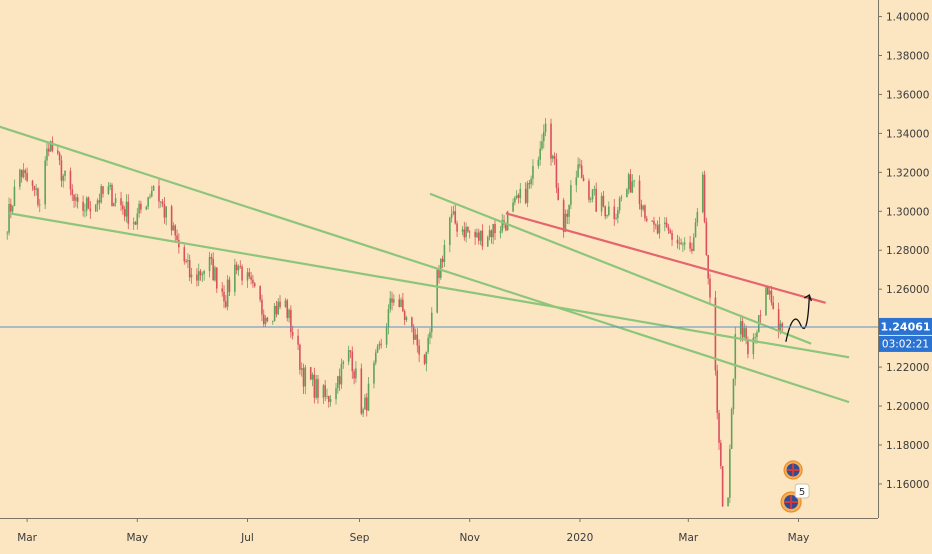  What do you see at coordinates (907, 290) in the screenshot?
I see `y-tick-label: 1.26000` at bounding box center [907, 290].